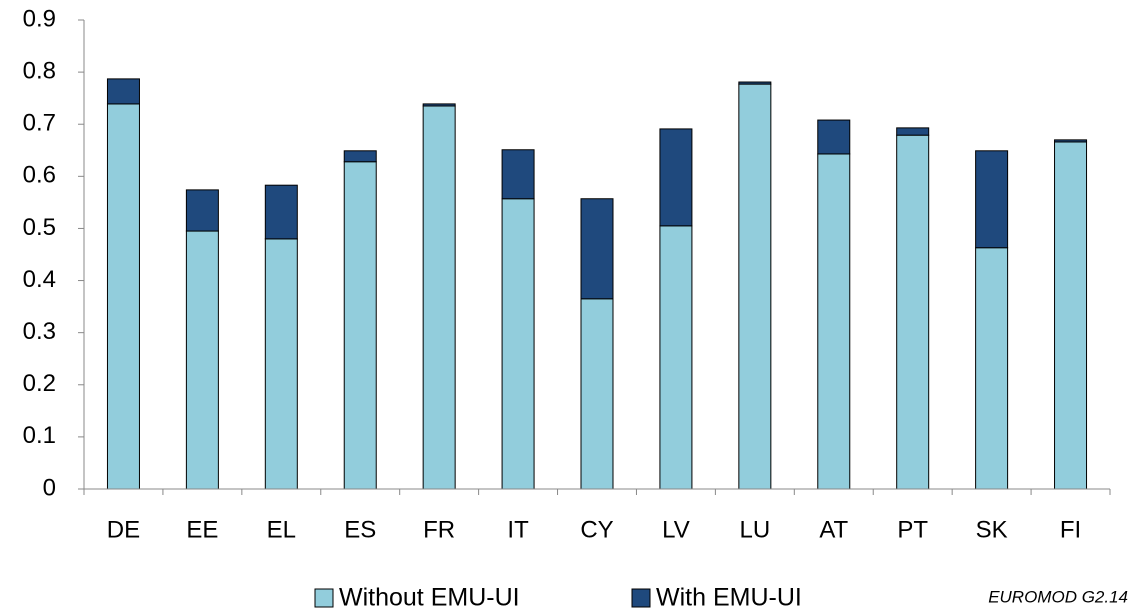 The image size is (1136, 614). What do you see at coordinates (39, 175) in the screenshot?
I see `y-tick-label: 0.6` at bounding box center [39, 175].